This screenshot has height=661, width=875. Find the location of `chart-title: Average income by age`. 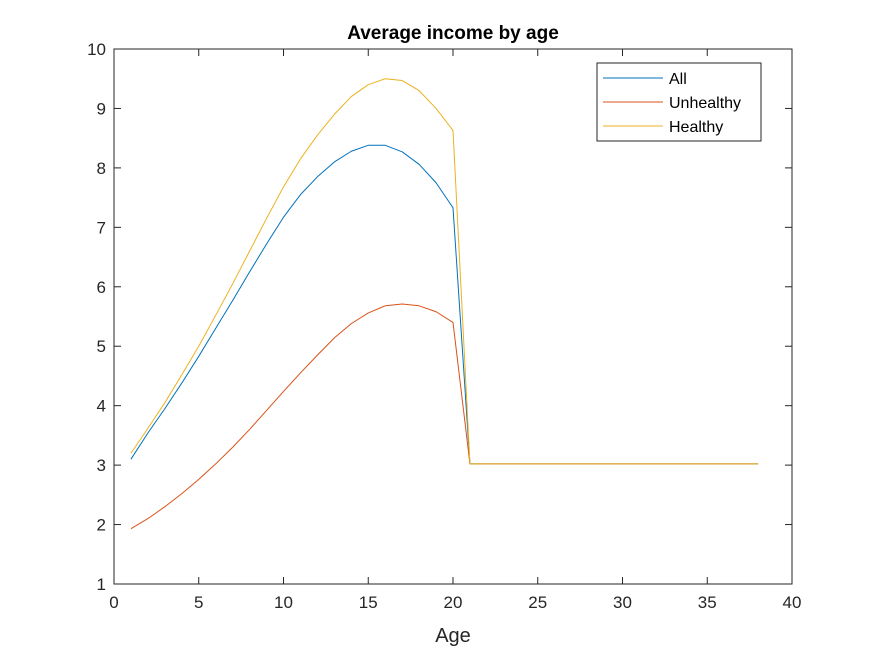

chart-title: Average income by age is located at coordinates (453, 33).